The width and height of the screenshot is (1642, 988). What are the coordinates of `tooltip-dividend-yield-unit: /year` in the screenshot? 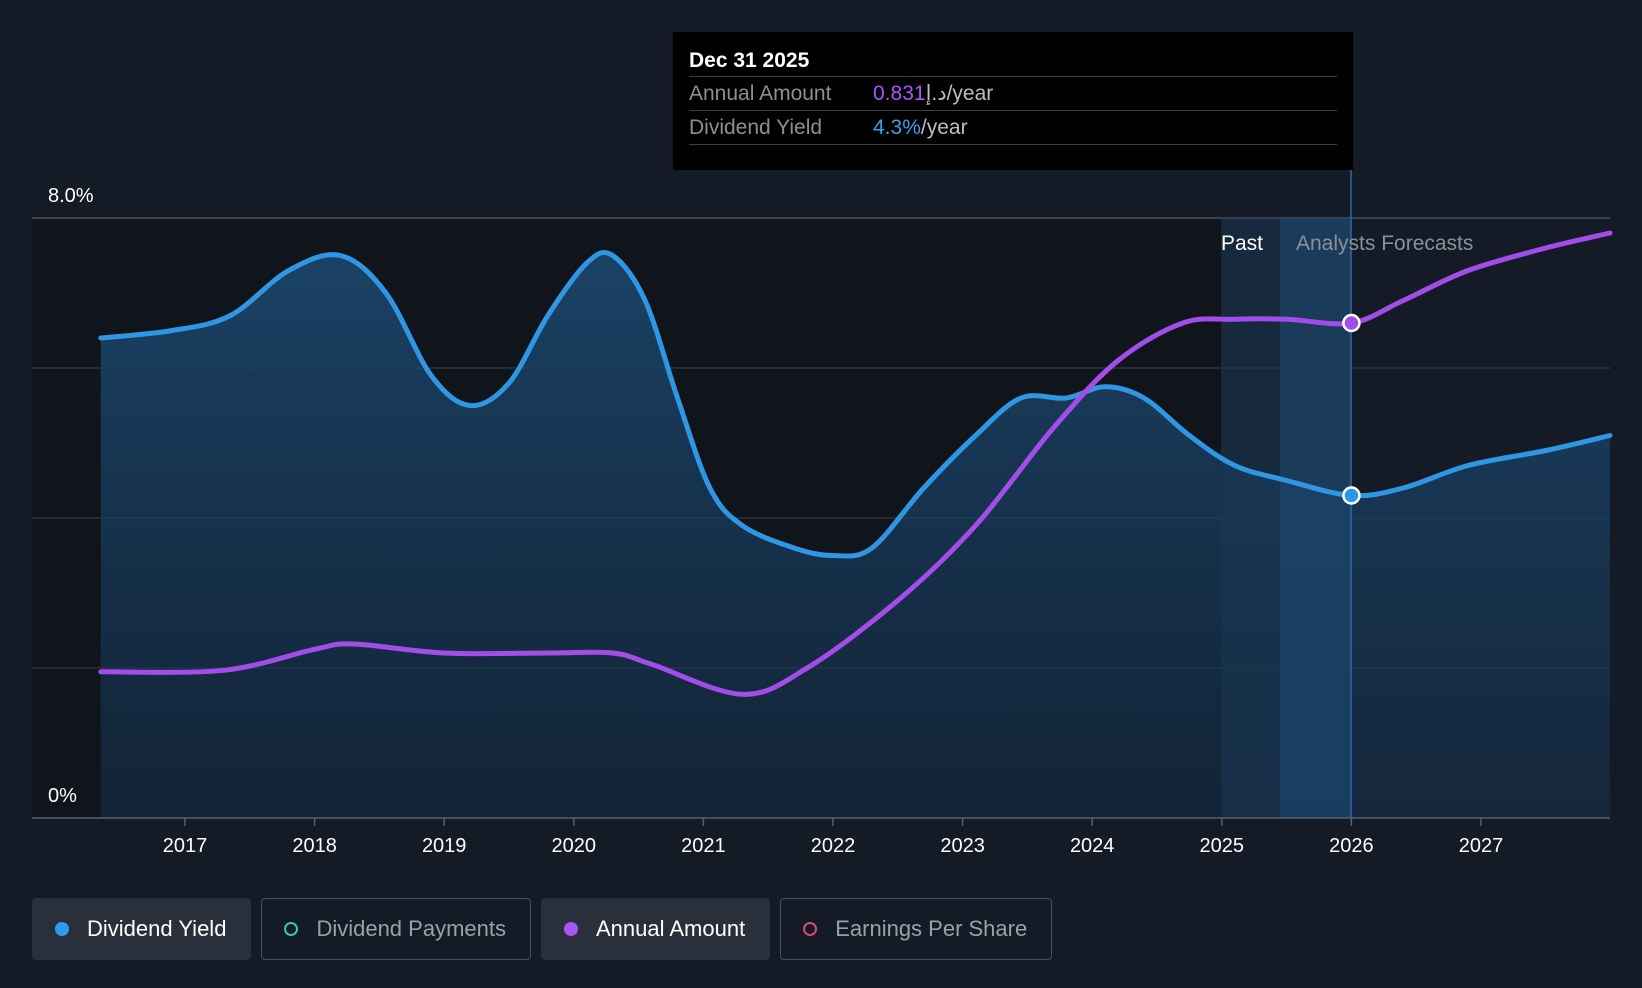 It's located at (944, 127).